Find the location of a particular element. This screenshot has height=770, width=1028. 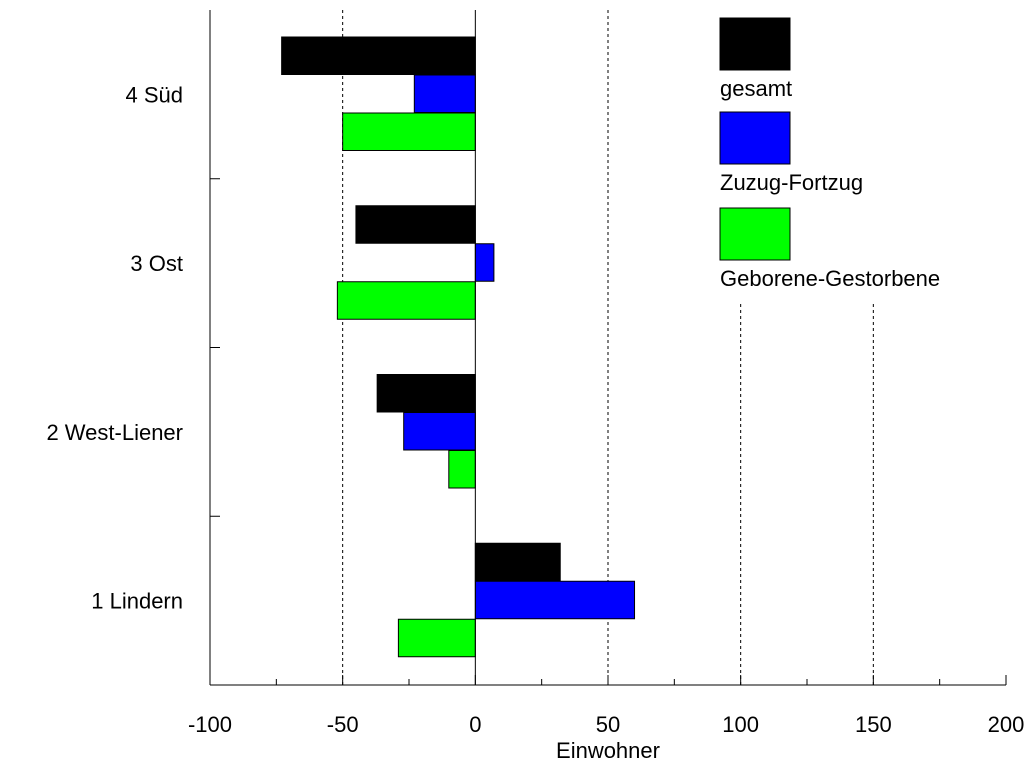

legend-swatch-gesamt is located at coordinates (755, 44).